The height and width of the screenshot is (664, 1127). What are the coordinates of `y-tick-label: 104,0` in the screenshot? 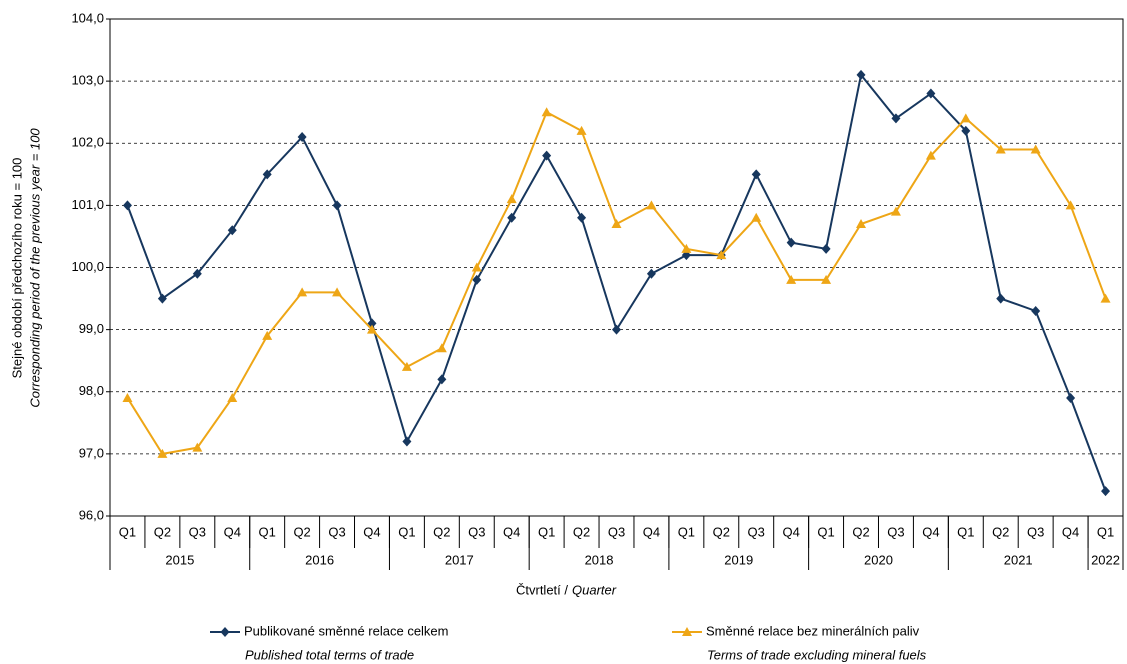 It's located at (87, 17).